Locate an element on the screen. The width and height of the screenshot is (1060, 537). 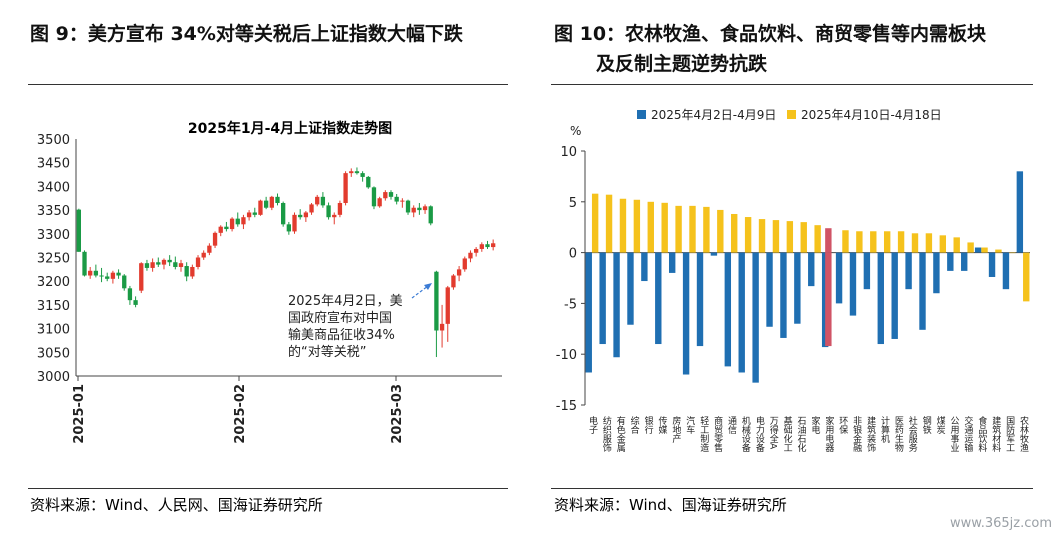
x-tick-label: 2025-01 is located at coordinates (79, 414).